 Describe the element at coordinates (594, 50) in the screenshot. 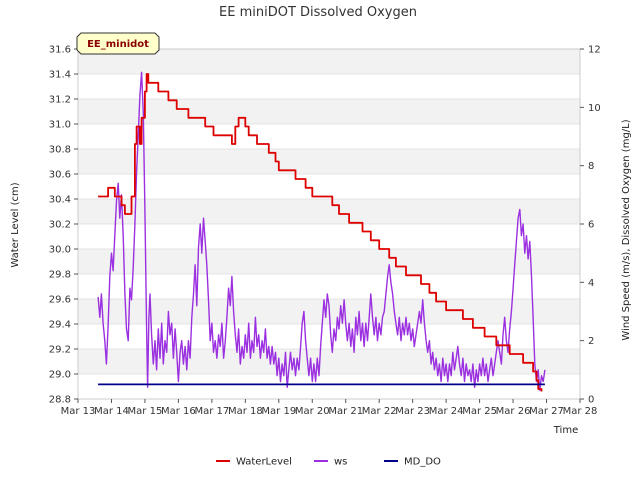

I see `y-right-tick-label: 12` at that location.